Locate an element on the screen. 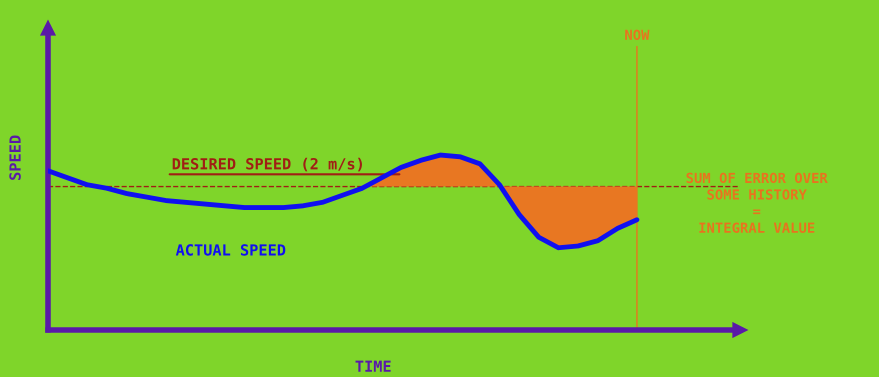 The image size is (879, 377). x-axis-title: TIME is located at coordinates (373, 366).